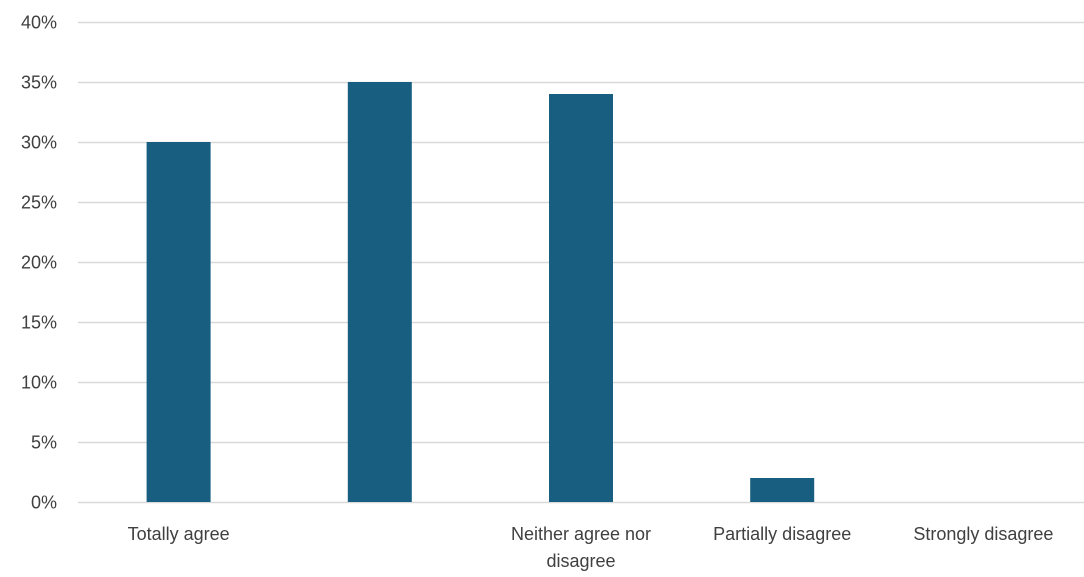 This screenshot has height=577, width=1084. I want to click on y-tick-label: 20%, so click(39, 263).